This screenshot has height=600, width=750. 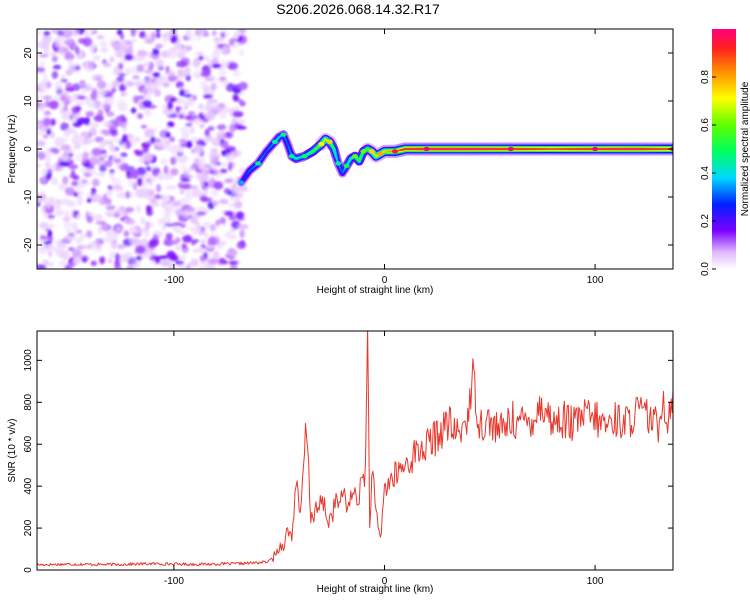 I want to click on y-tick-label: 20, so click(x=28, y=53).